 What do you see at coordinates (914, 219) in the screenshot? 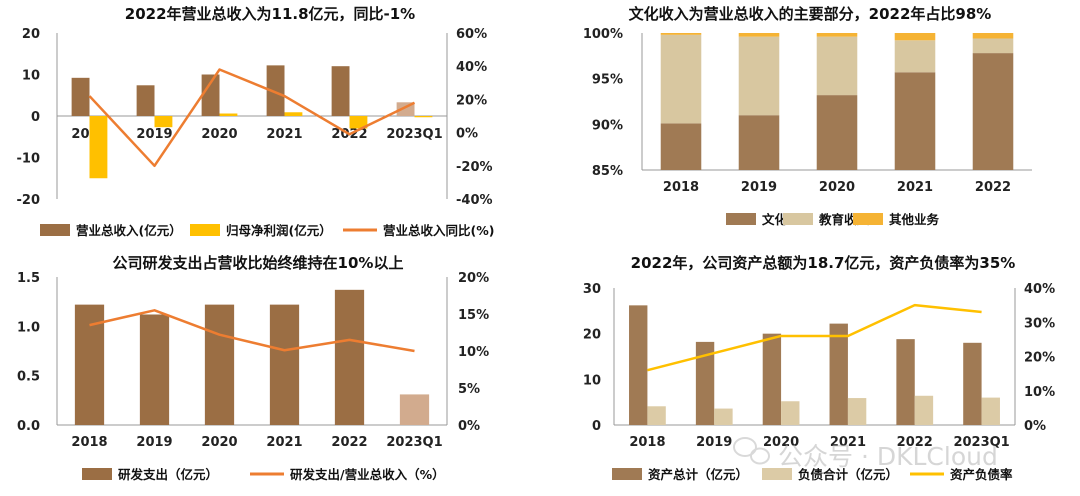
I see `legend-label: 其他业务` at bounding box center [914, 219].